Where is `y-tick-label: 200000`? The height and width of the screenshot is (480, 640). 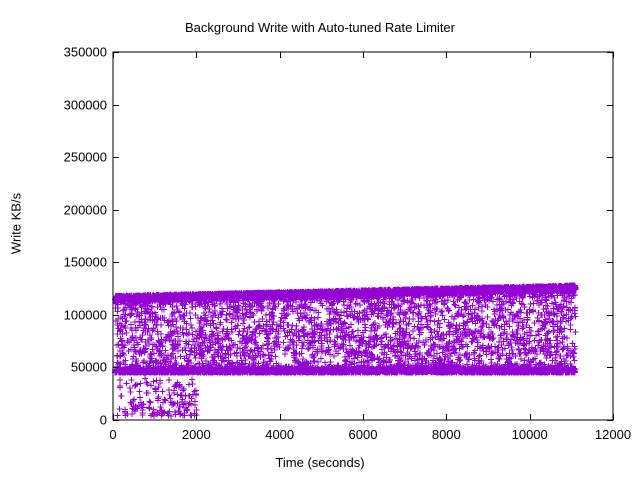
y-tick-label: 200000 is located at coordinates (85, 210).